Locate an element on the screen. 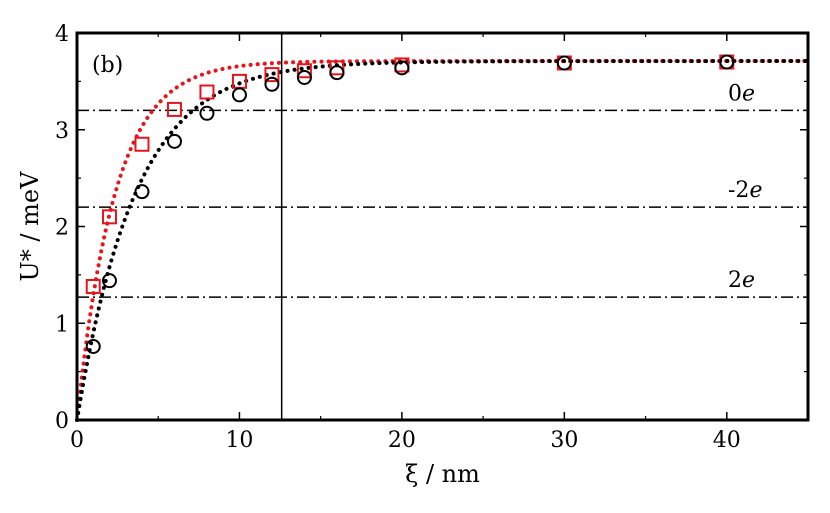  reference-line-label: 0e is located at coordinates (741, 93).